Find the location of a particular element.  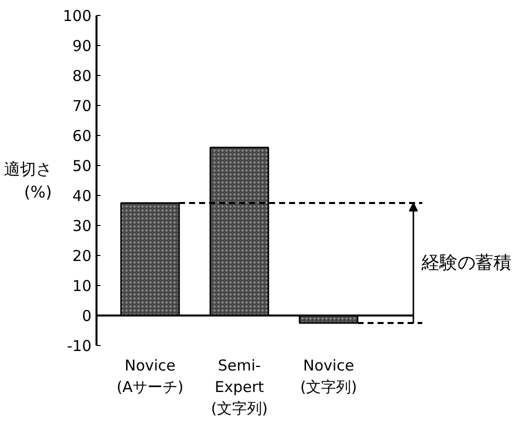

text: 経験の蓄積 is located at coordinates (466, 263).